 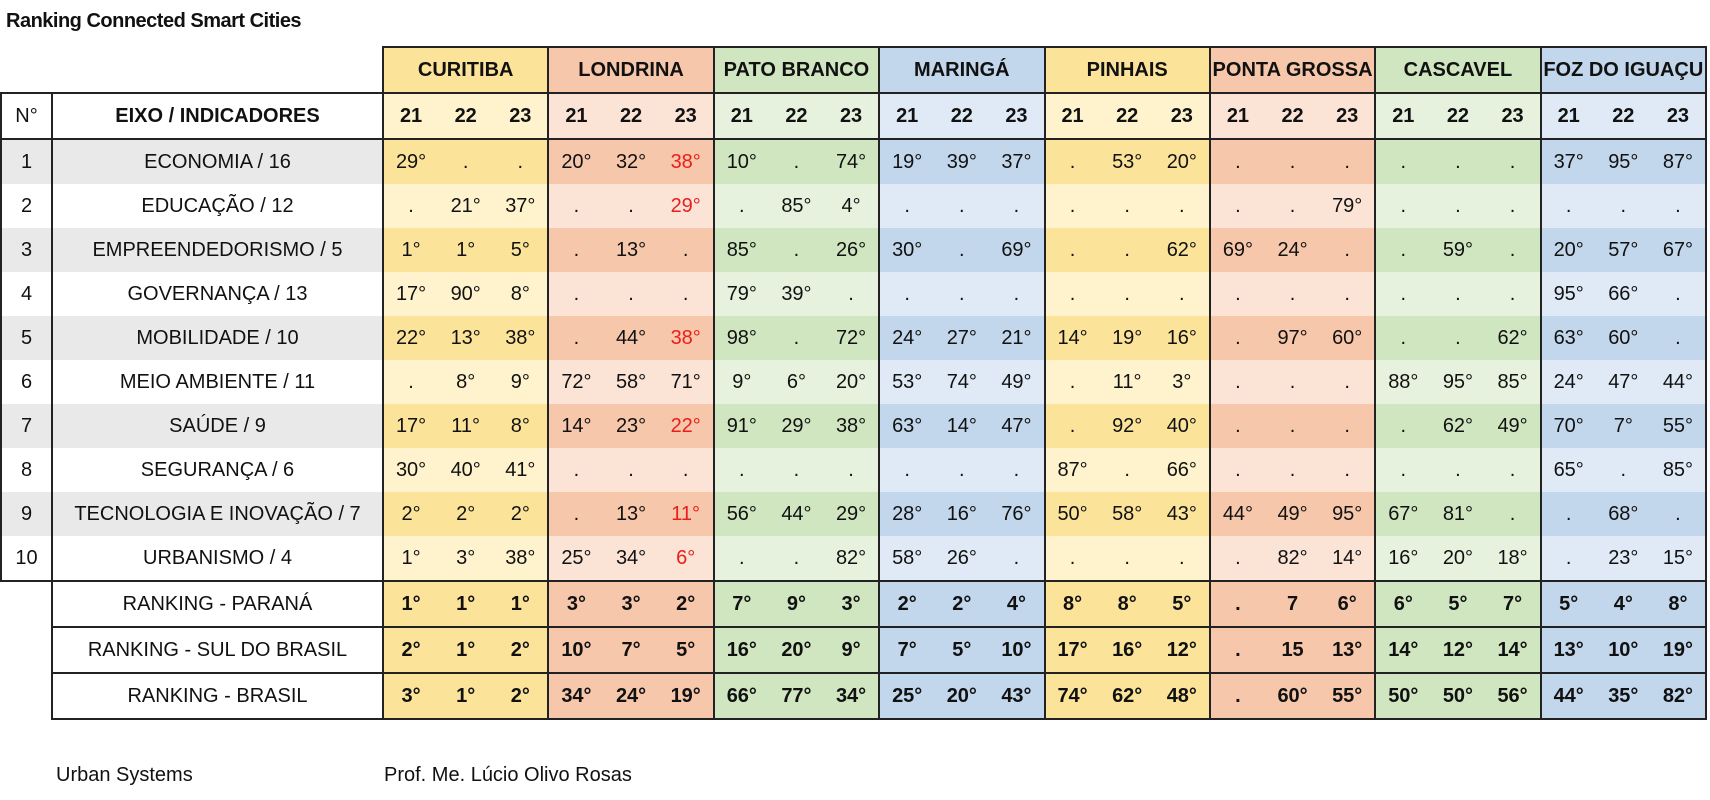 What do you see at coordinates (521, 250) in the screenshot?
I see `rank-cell: 5°` at bounding box center [521, 250].